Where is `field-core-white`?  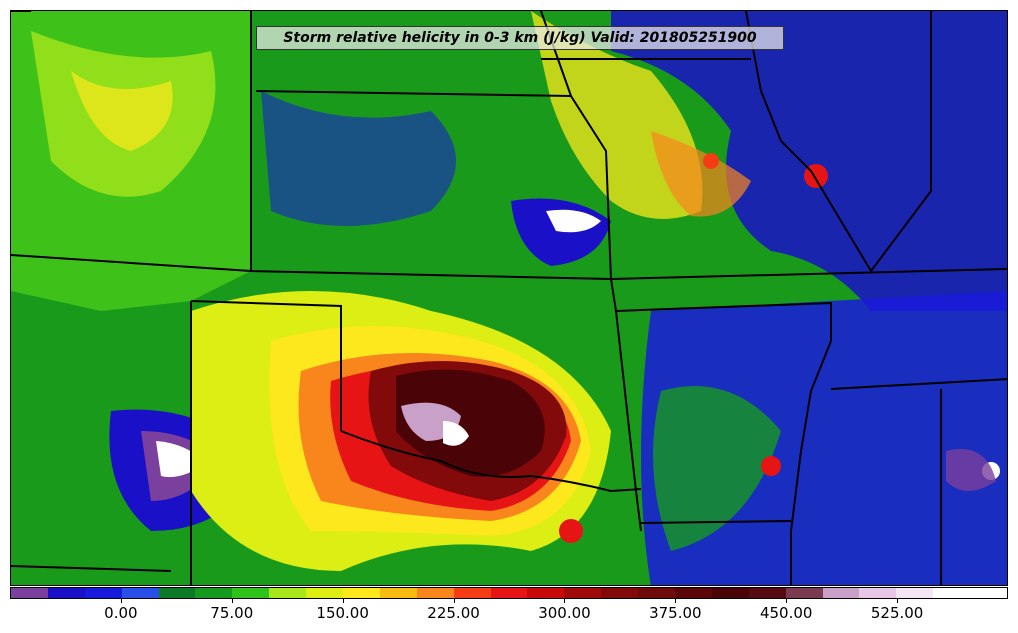
field-core-white is located at coordinates (456, 433).